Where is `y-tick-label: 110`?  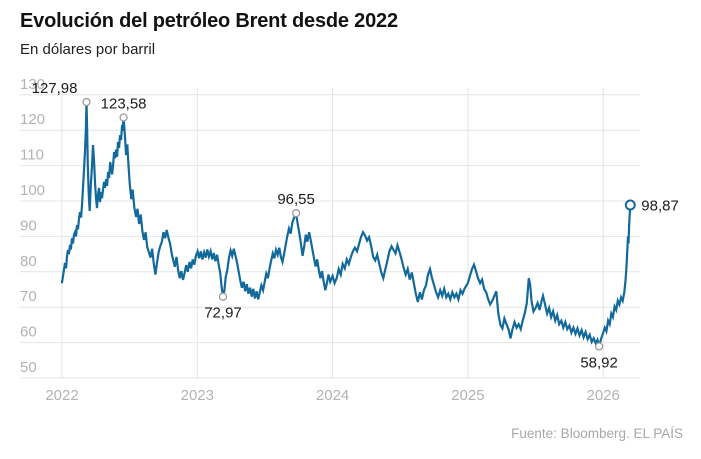
y-tick-label: 110 is located at coordinates (32, 155).